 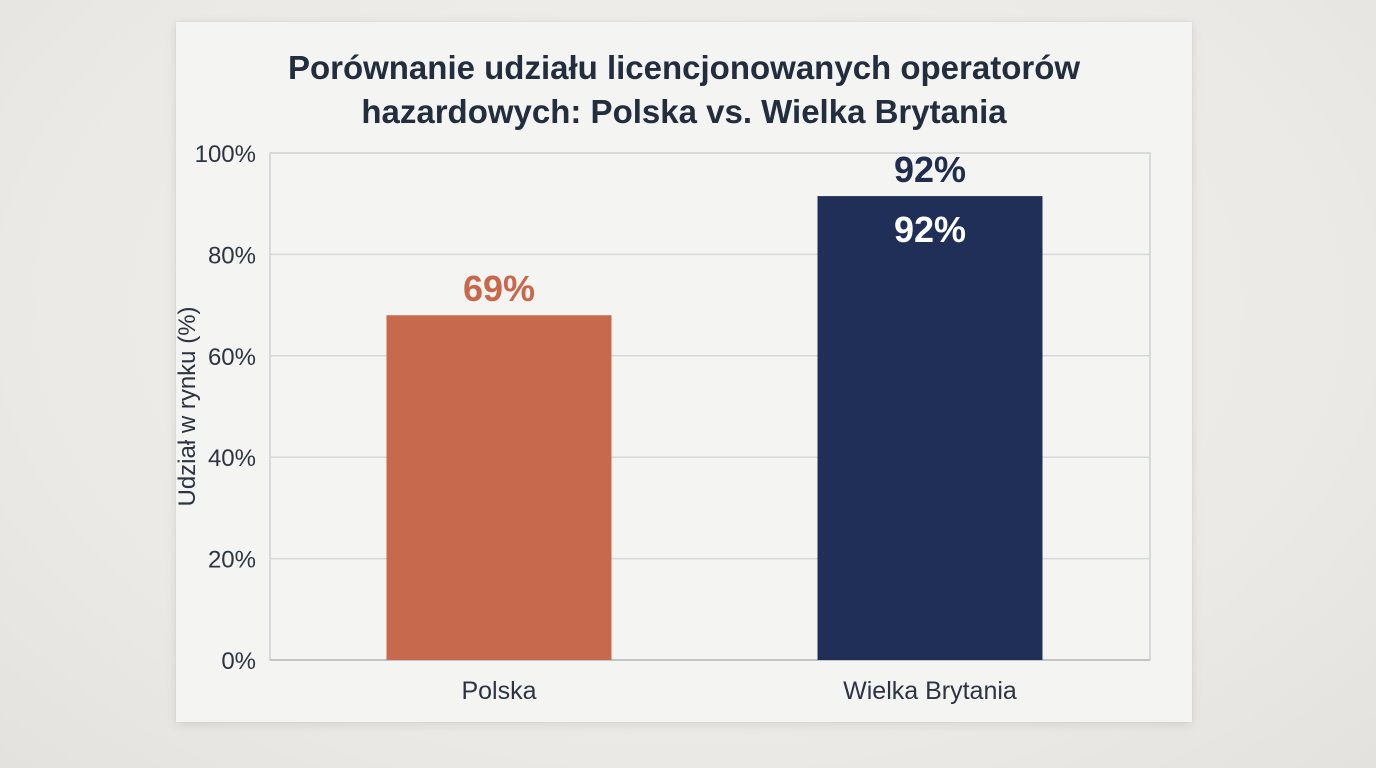 I want to click on inner-label-1: 92%, so click(x=930, y=229).